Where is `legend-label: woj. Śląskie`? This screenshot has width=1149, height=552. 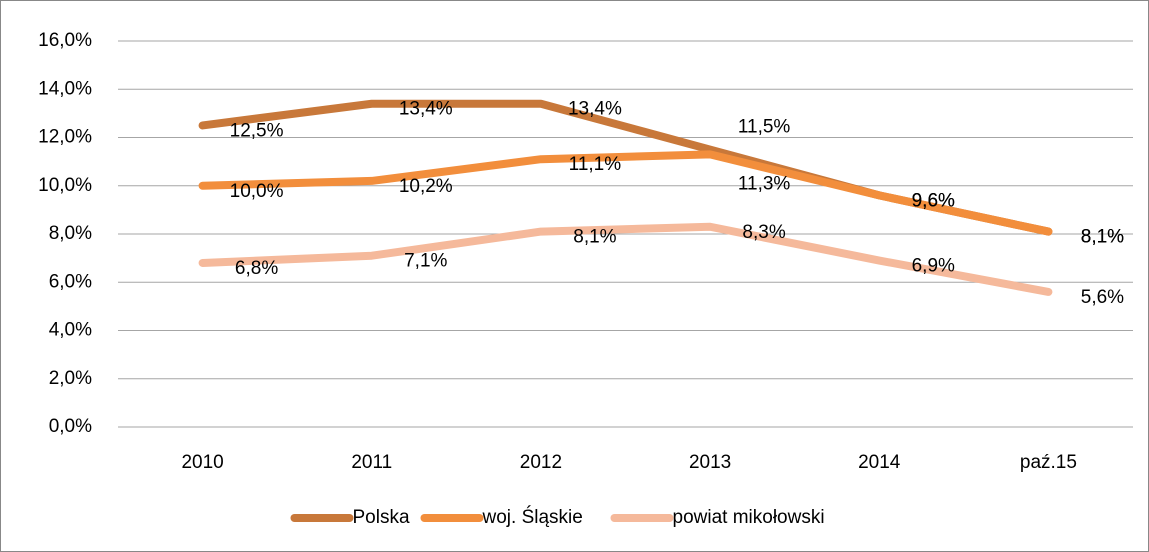
legend-label: woj. Śląskie is located at coordinates (532, 517).